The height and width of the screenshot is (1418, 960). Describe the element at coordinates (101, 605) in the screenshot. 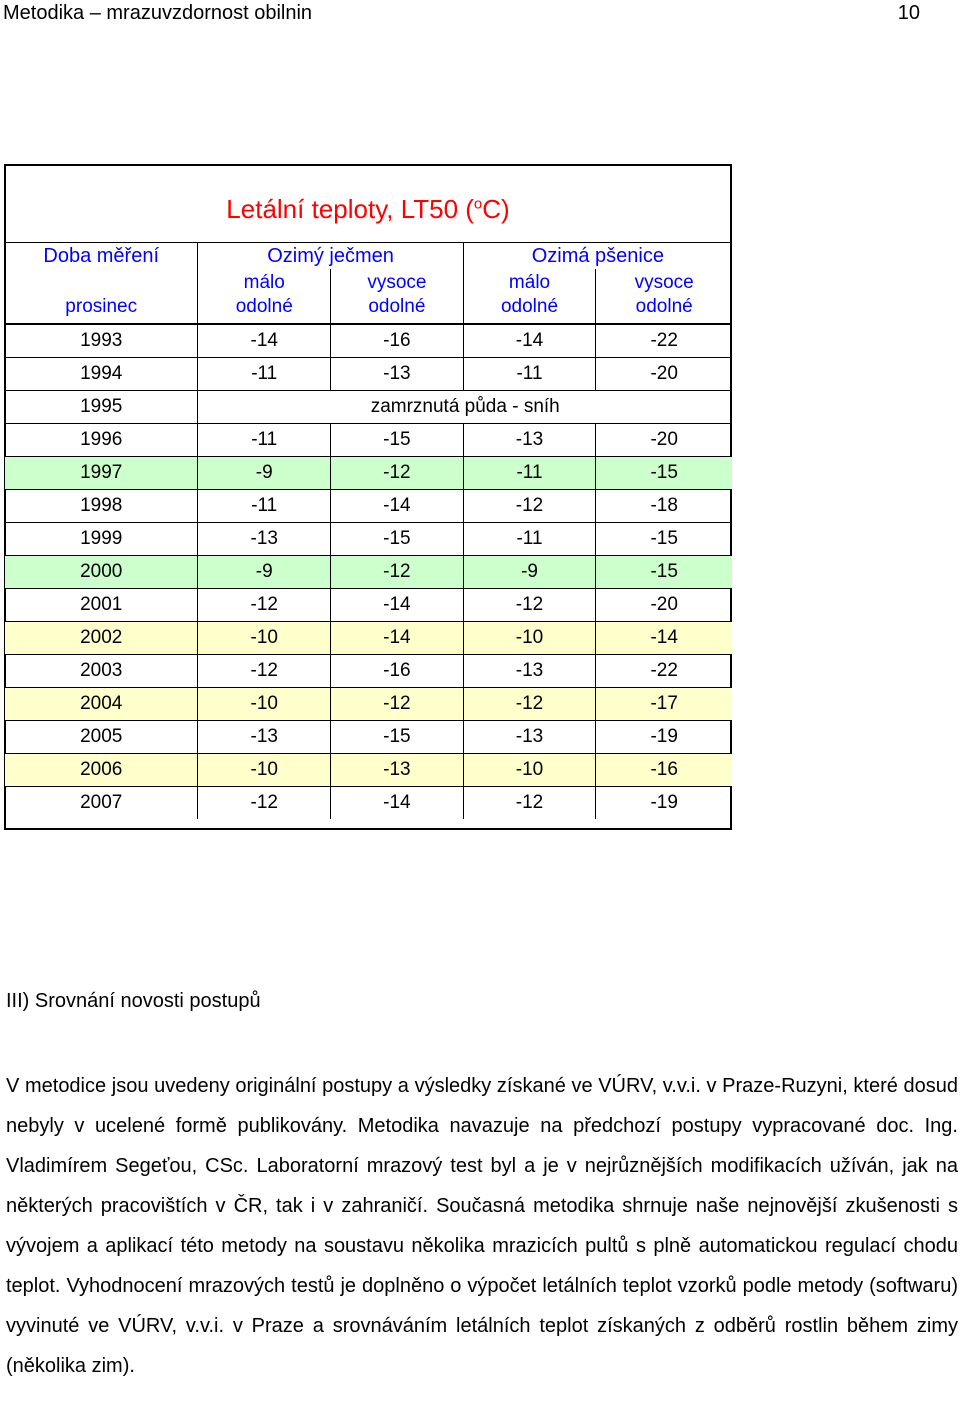

I see `year-cell: 2001` at that location.